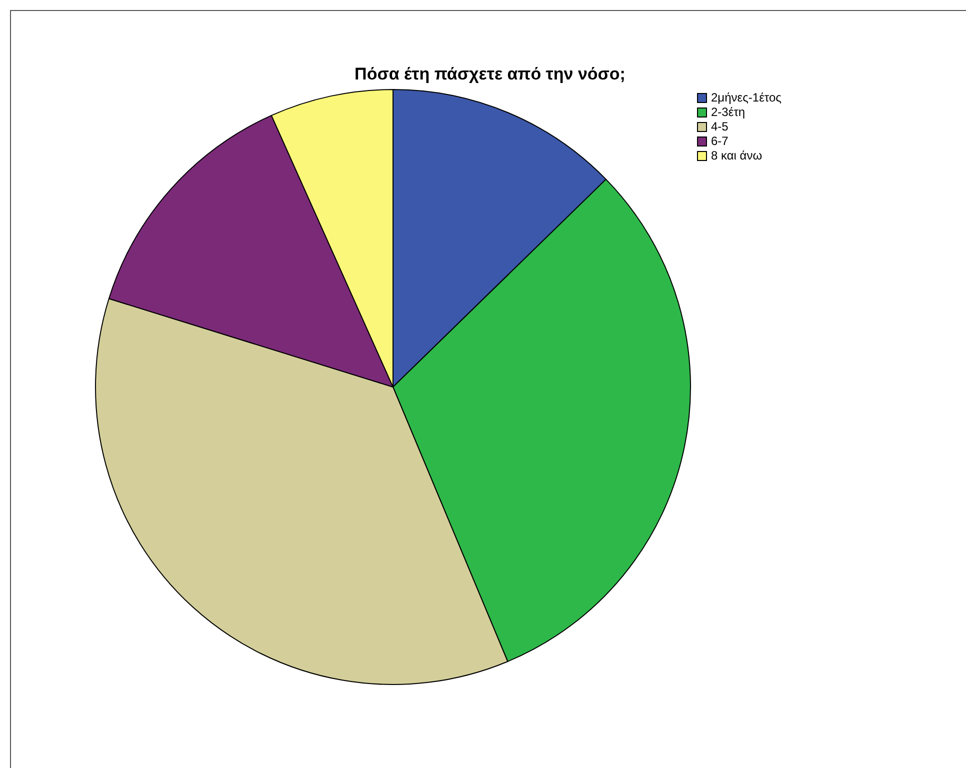 The image size is (966, 768). Describe the element at coordinates (490, 74) in the screenshot. I see `chart-title: Πόσα έτη πάσχετε από την νόσο;` at that location.